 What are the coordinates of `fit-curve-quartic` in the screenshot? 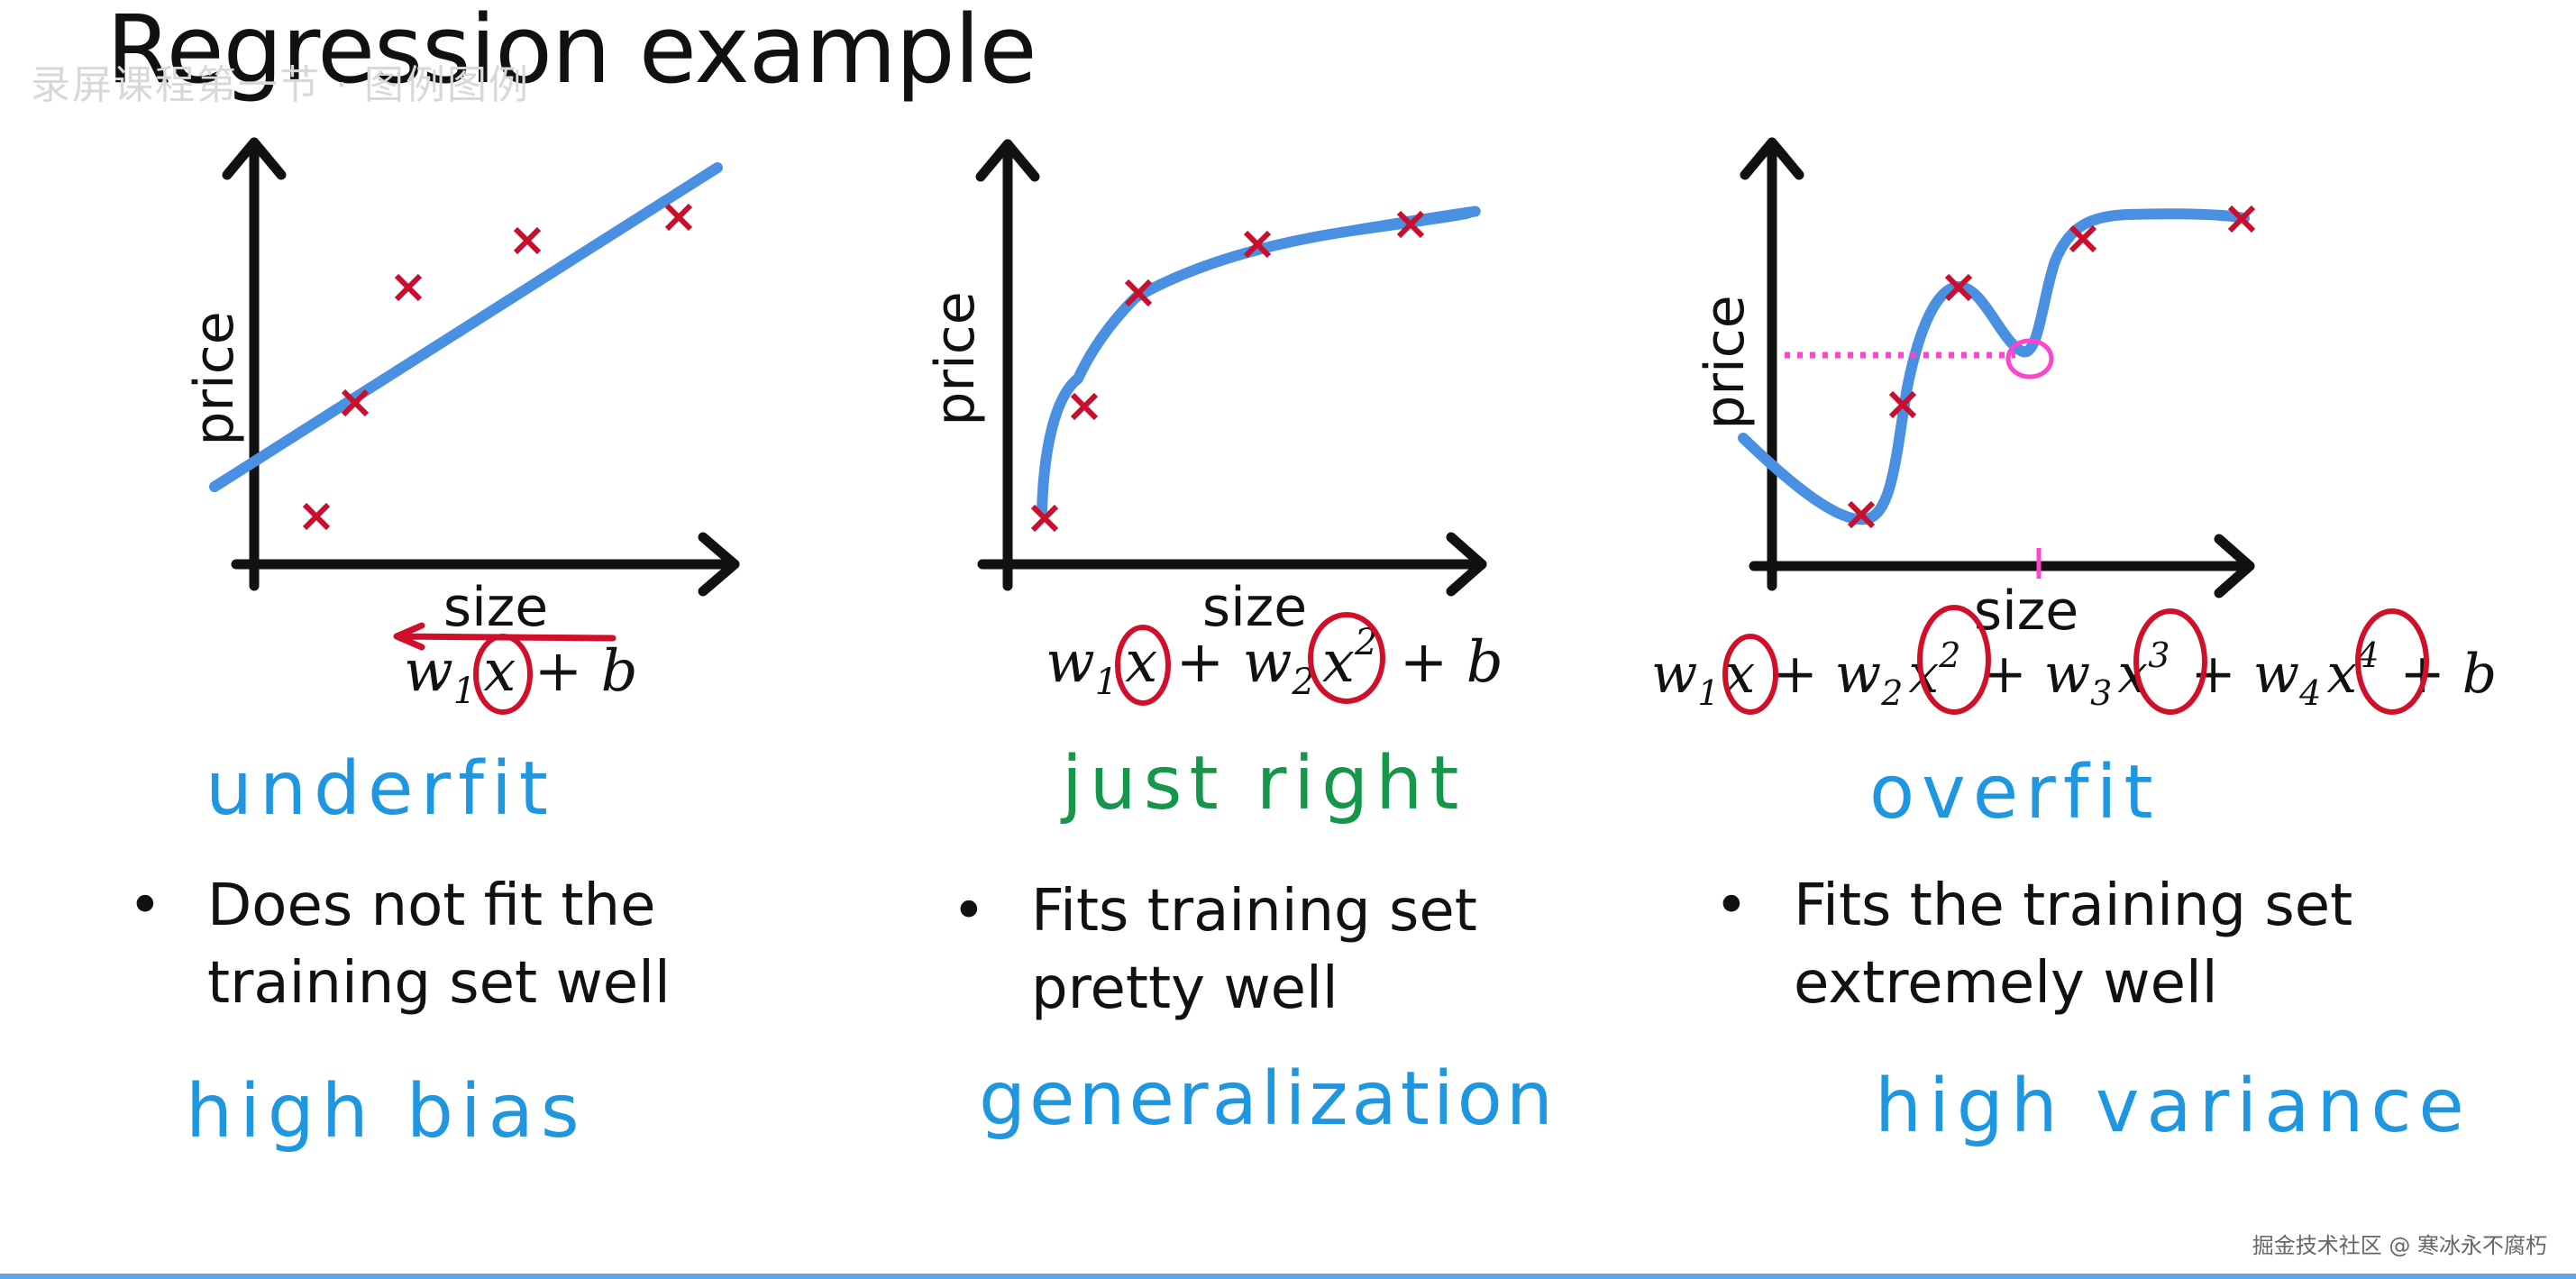 It's located at (1994, 366).